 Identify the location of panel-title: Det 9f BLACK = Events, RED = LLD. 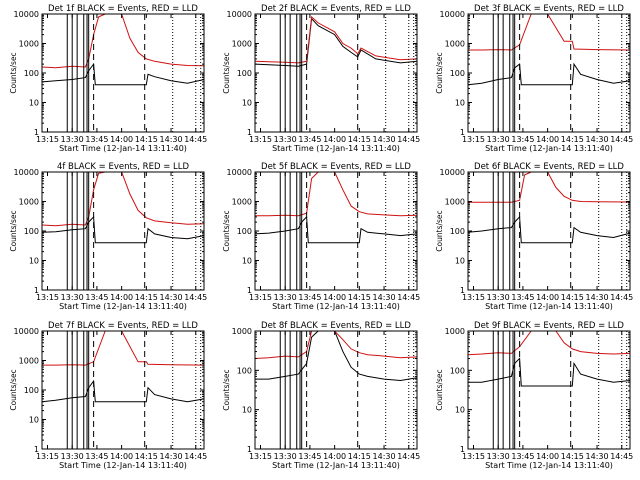
(549, 326).